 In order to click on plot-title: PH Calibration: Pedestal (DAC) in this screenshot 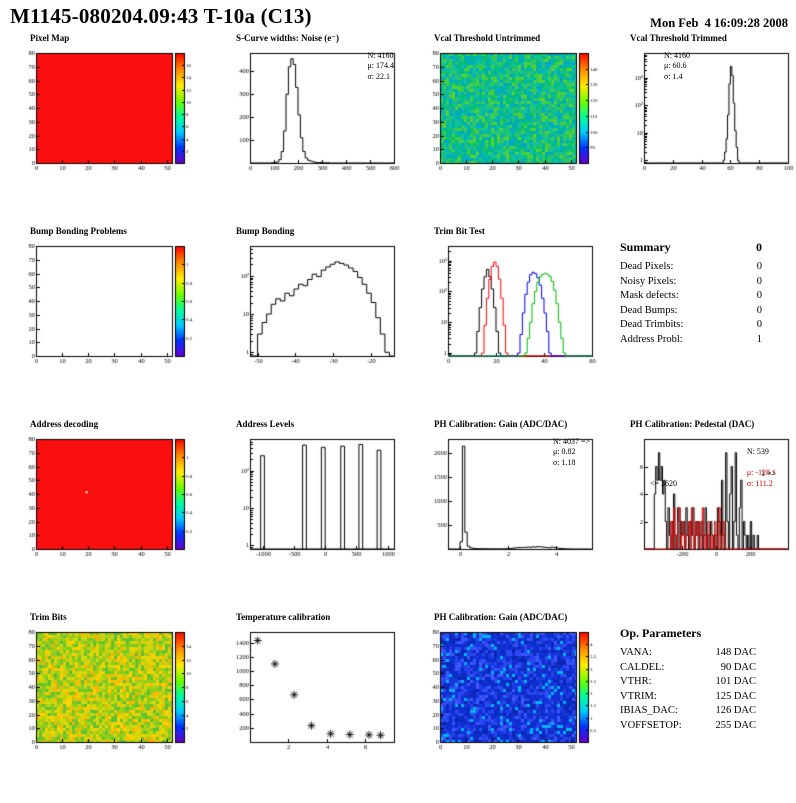, I will do `click(692, 424)`.